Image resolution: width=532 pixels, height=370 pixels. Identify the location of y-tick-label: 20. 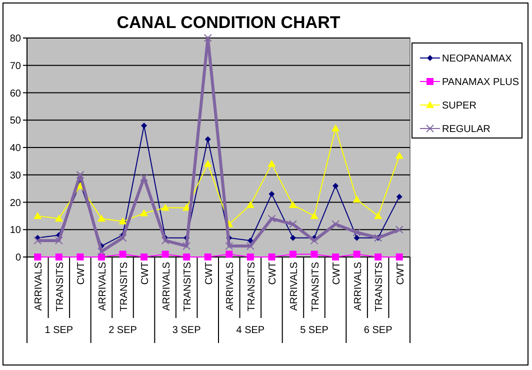
(16, 203).